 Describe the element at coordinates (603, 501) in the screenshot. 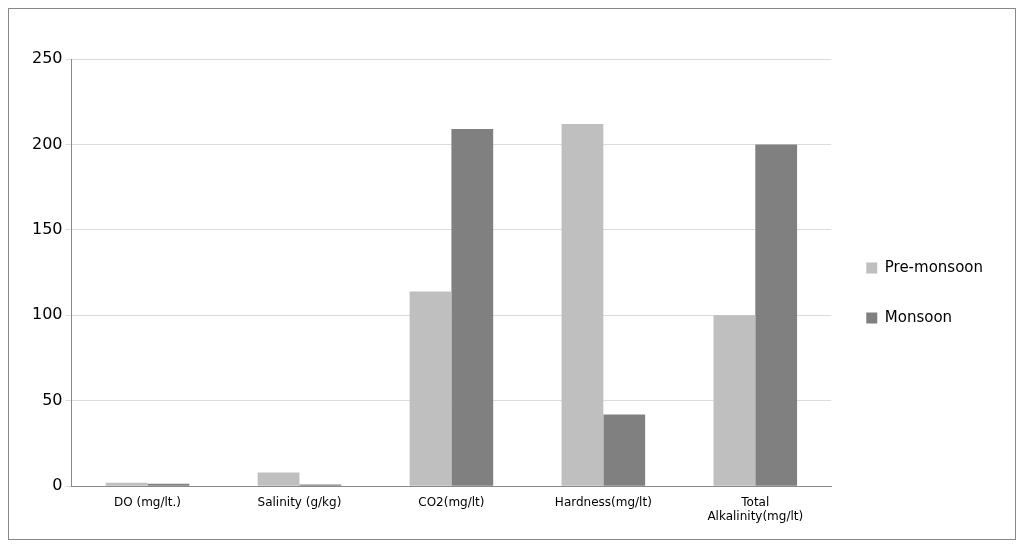

I see `x-tick-label: Hardness(mg/lt)` at that location.